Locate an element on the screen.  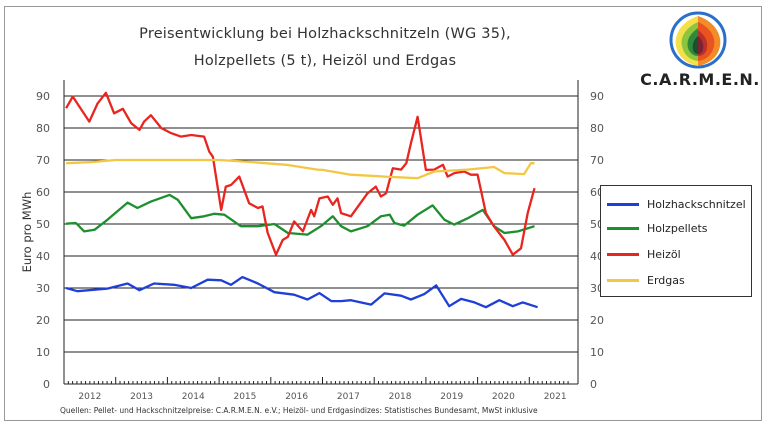
legend-label: Holzpellets is located at coordinates (677, 228).